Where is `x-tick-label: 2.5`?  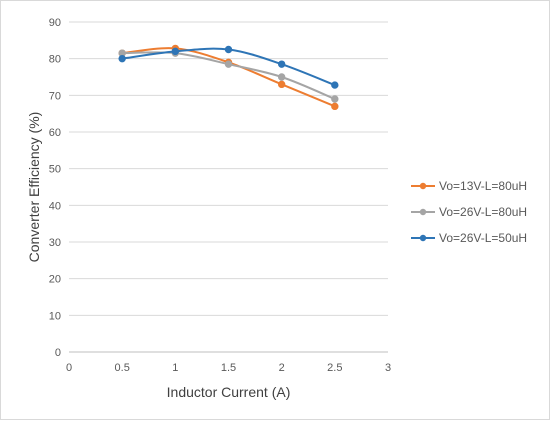
x-tick-label: 2.5 is located at coordinates (334, 368).